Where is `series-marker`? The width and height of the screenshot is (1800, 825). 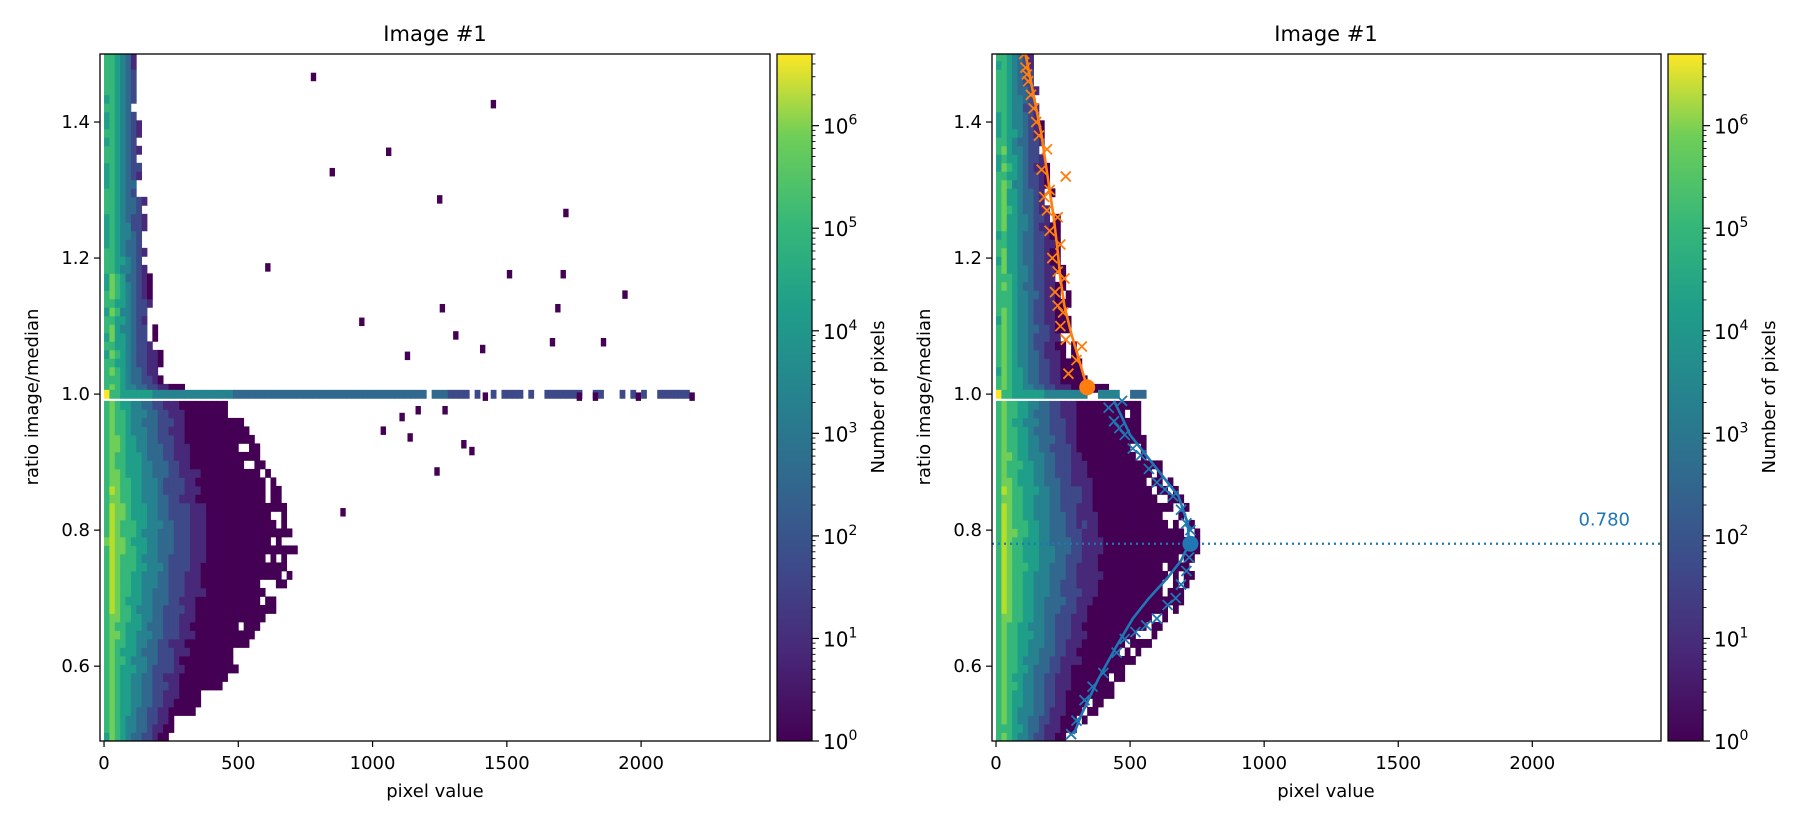 series-marker is located at coordinates (1125, 639).